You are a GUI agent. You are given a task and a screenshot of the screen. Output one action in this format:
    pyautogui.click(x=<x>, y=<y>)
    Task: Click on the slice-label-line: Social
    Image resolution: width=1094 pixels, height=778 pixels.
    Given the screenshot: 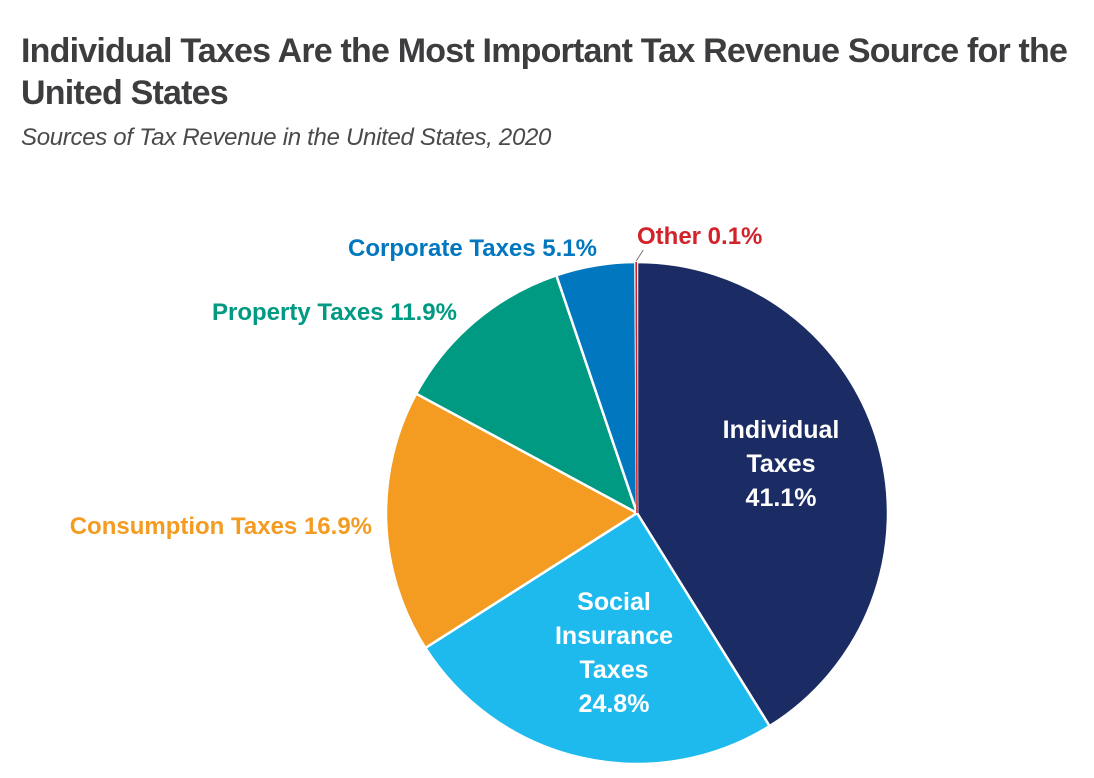 What is the action you would take?
    pyautogui.click(x=614, y=602)
    